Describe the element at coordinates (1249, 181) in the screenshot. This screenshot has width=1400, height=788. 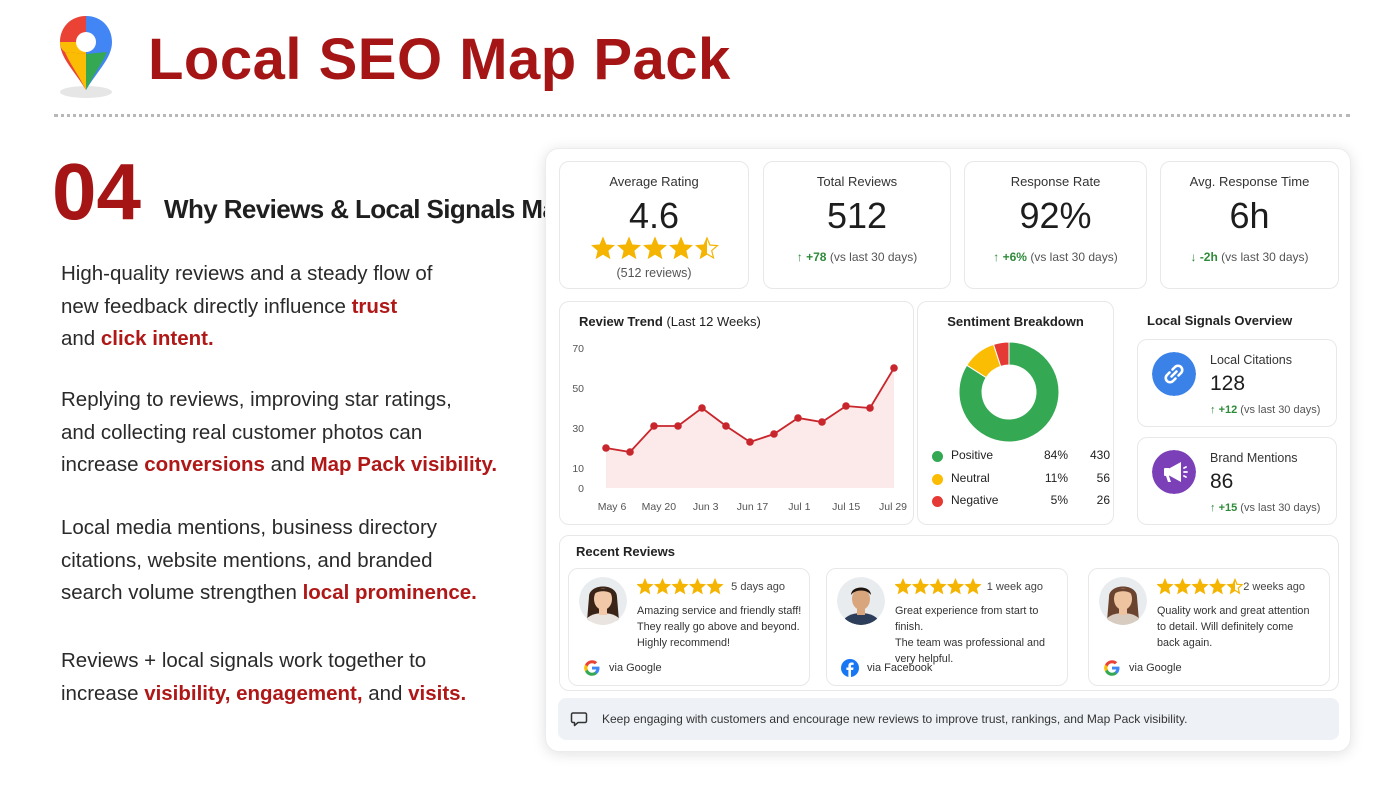
I see `kpi-label: Avg. Response Time` at that location.